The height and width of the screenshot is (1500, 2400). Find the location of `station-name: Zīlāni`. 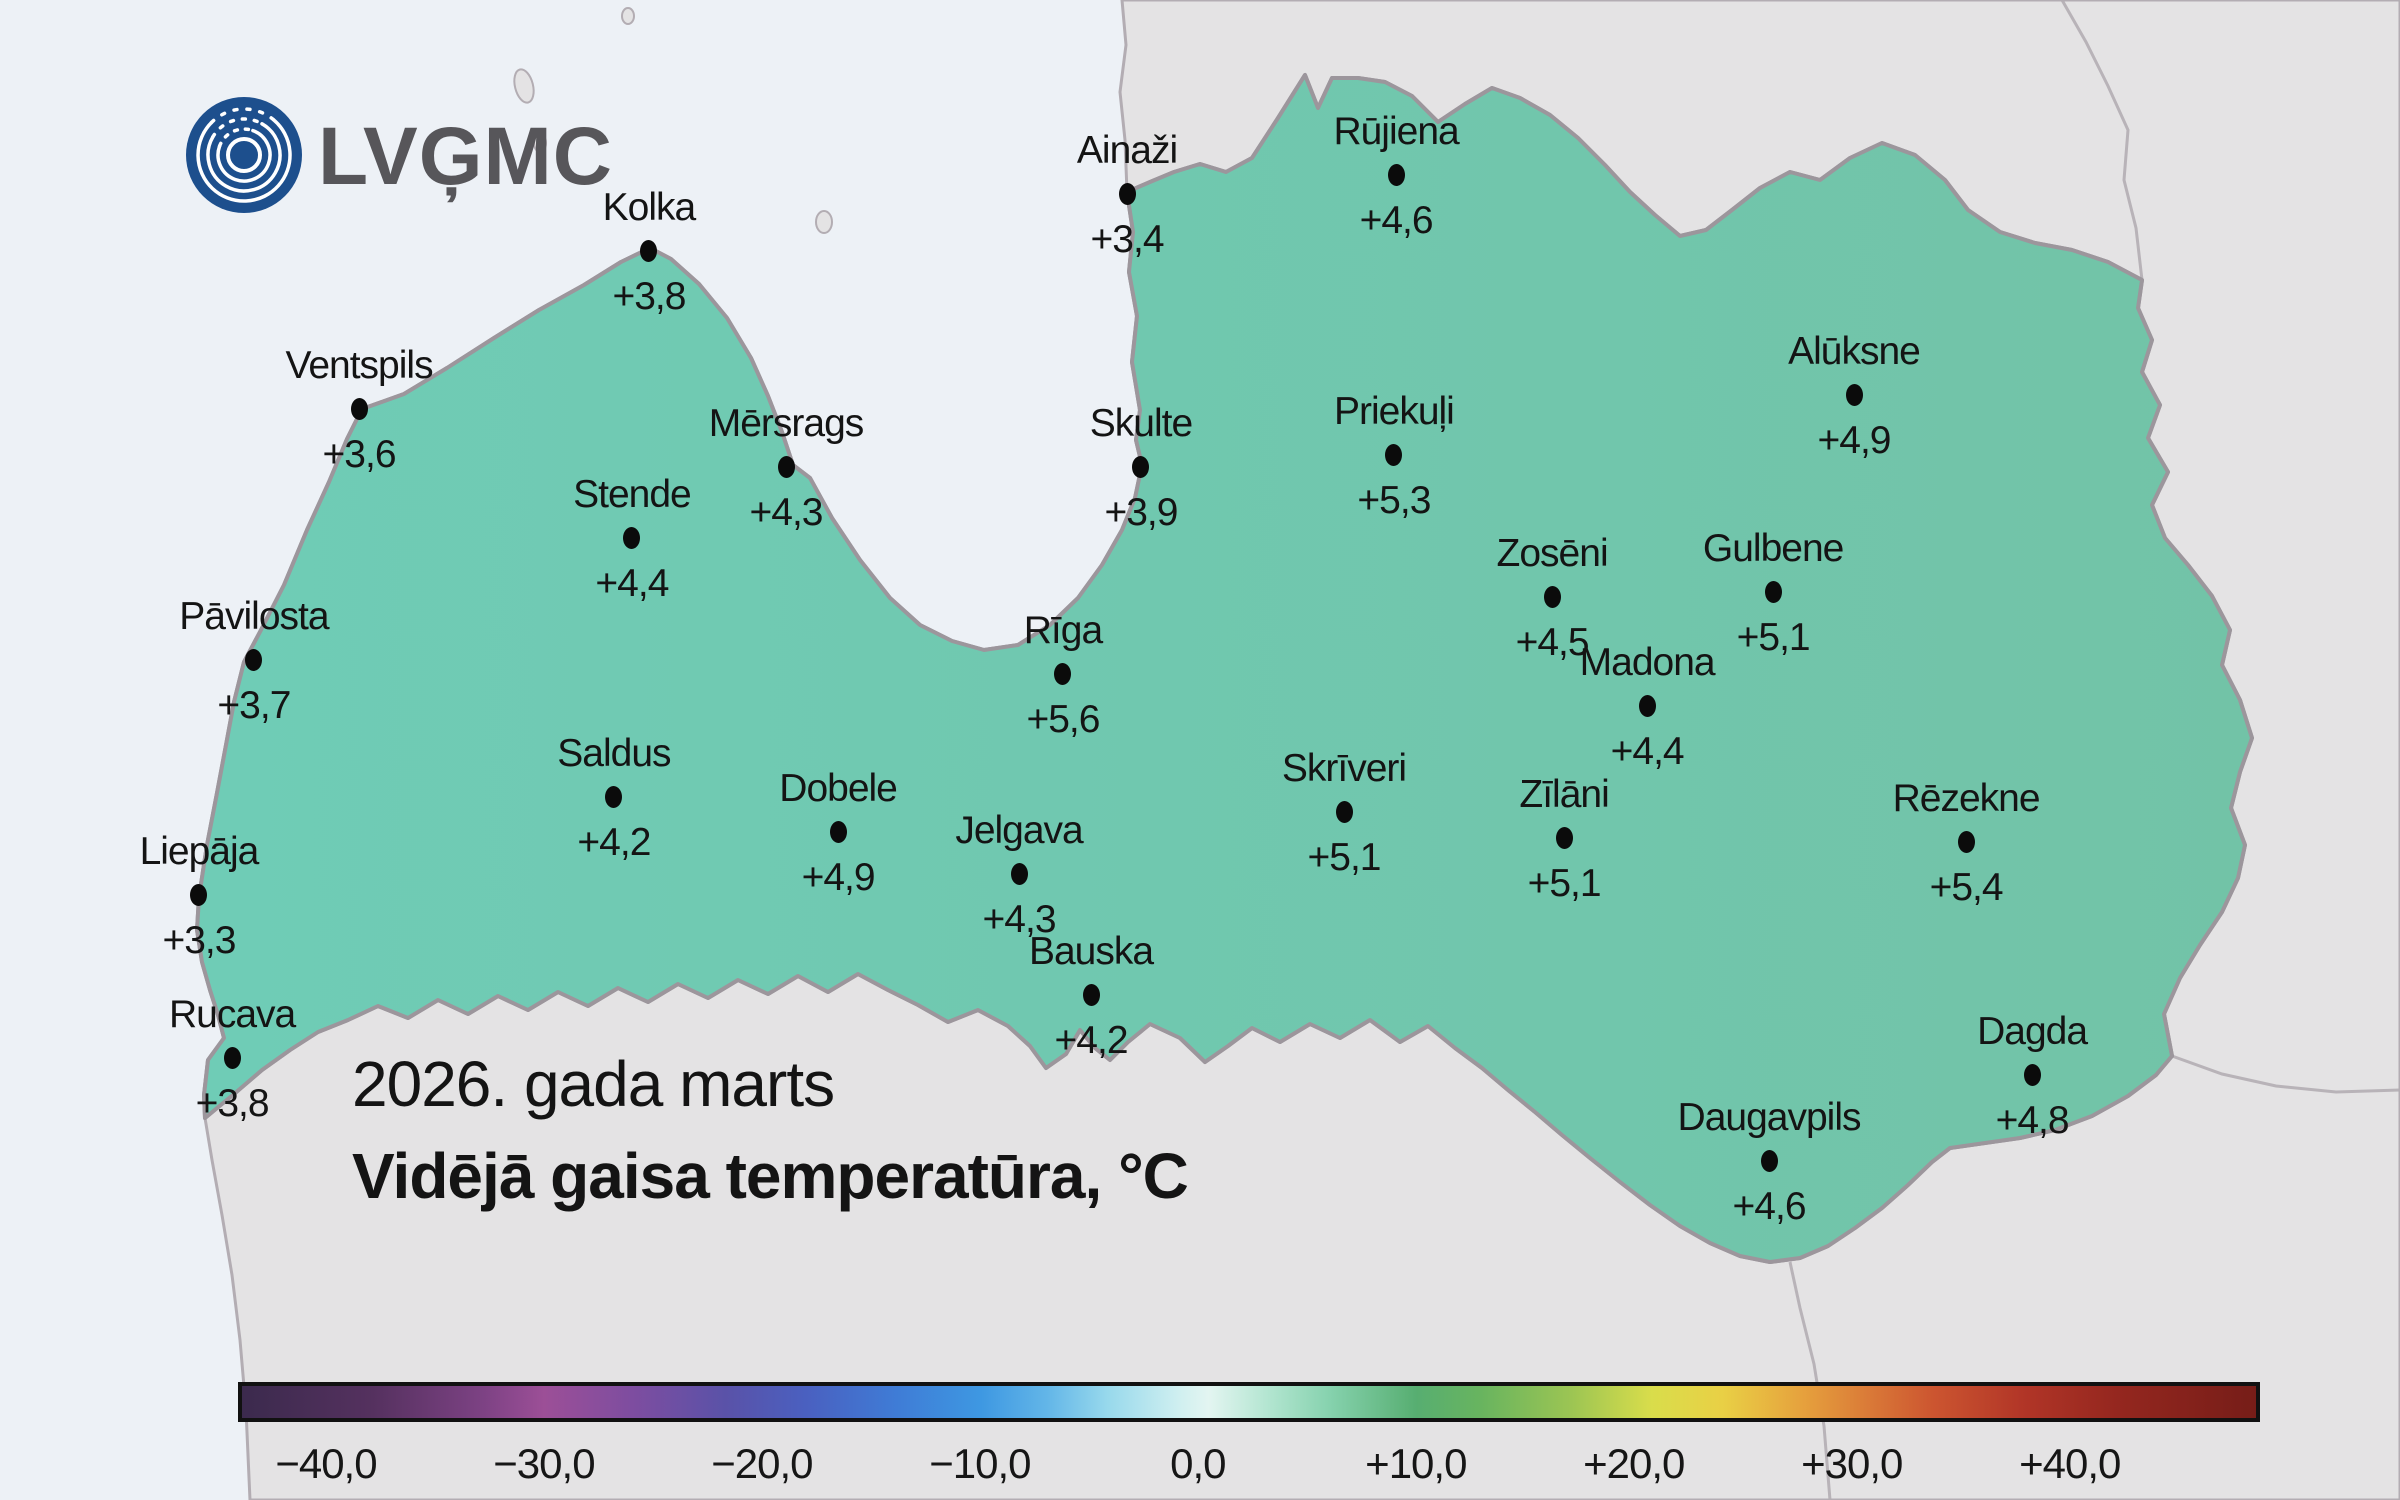

station-name: Zīlāni is located at coordinates (1564, 795).